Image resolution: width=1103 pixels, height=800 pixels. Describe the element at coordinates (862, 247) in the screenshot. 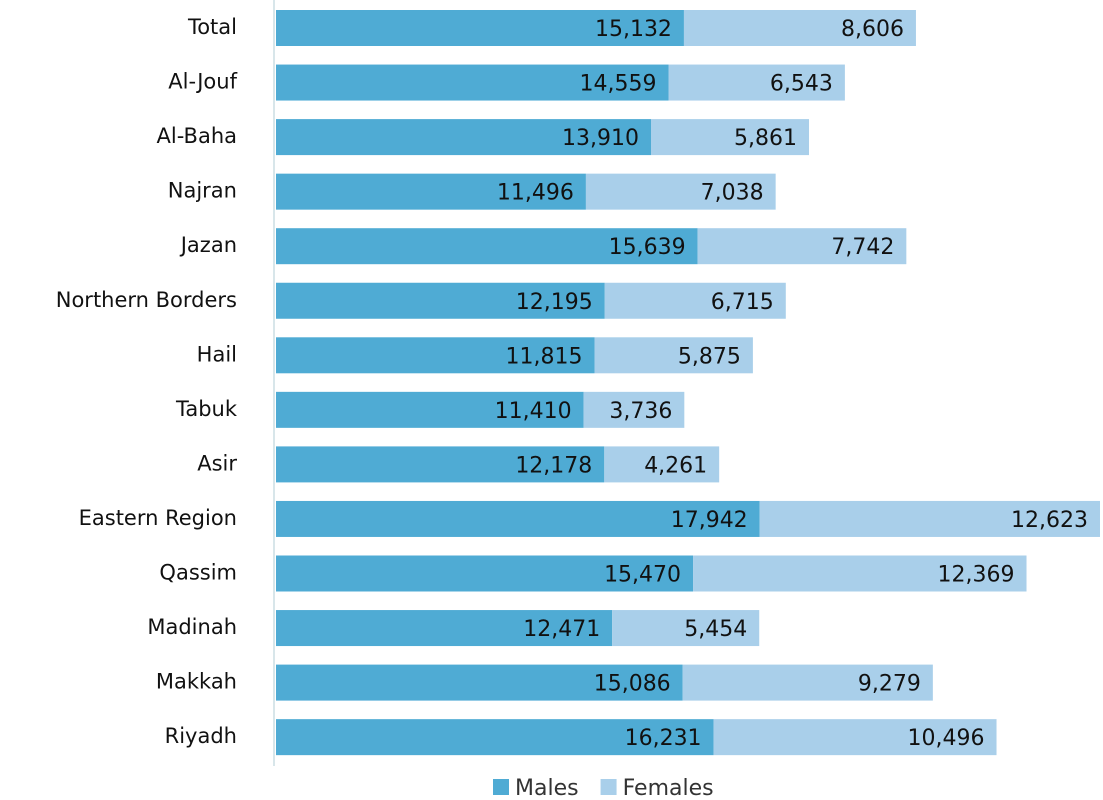

I see `value-label: 7,742` at that location.